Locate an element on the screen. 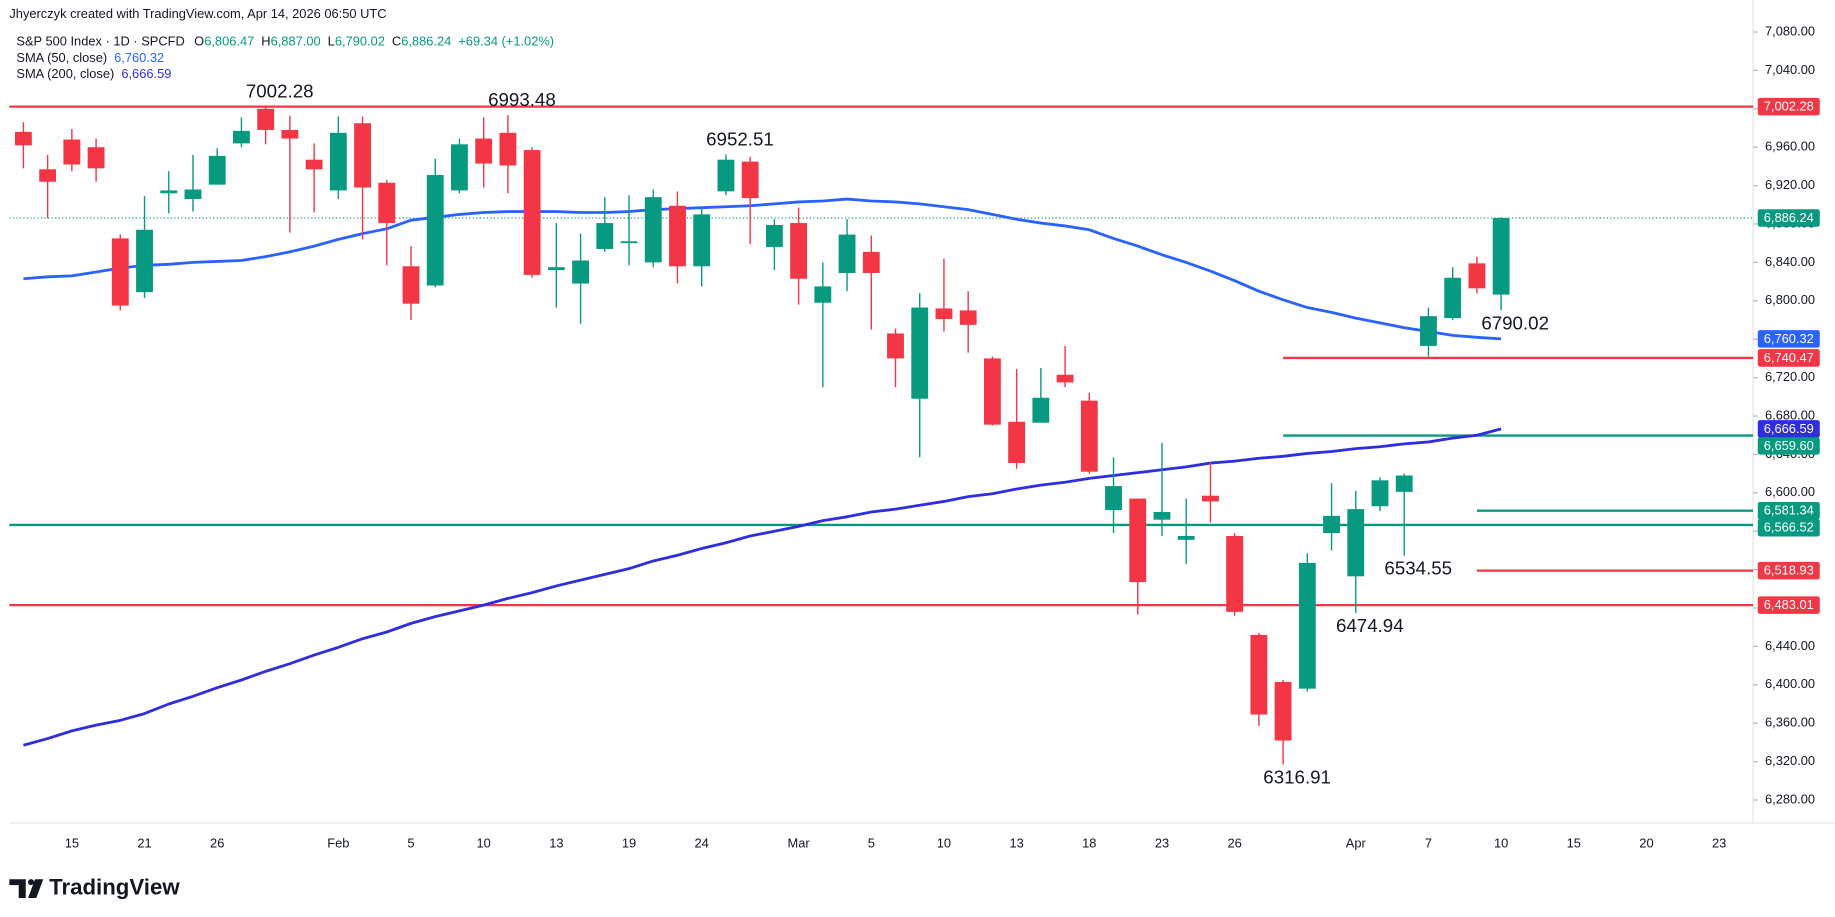 This screenshot has height=917, width=1835. x-tick-label: Mar is located at coordinates (799, 843).